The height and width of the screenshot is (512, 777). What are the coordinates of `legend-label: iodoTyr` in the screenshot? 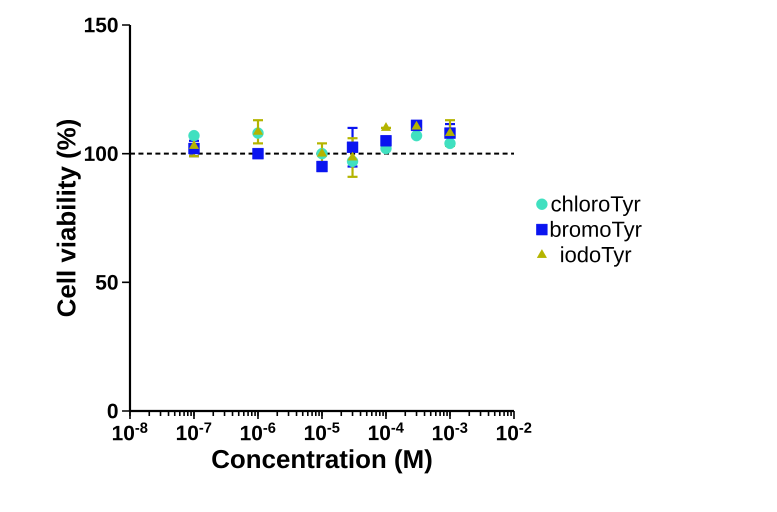 It's located at (596, 256).